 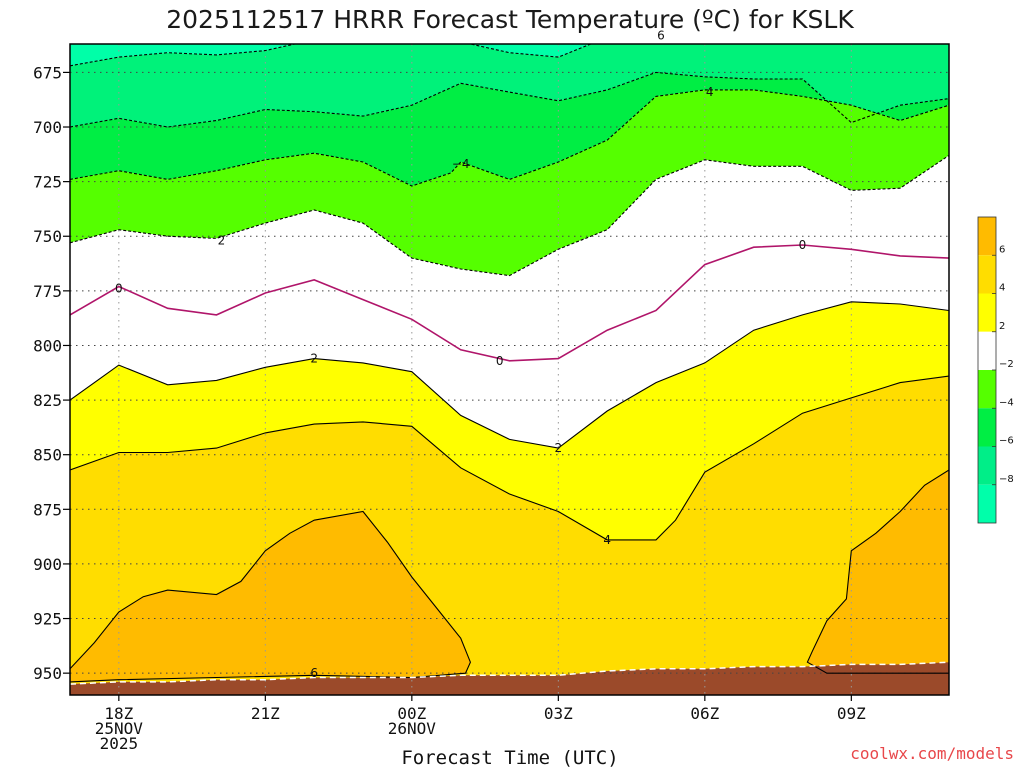 What do you see at coordinates (509, 673) in the screenshot?
I see `ground-edge-line` at bounding box center [509, 673].